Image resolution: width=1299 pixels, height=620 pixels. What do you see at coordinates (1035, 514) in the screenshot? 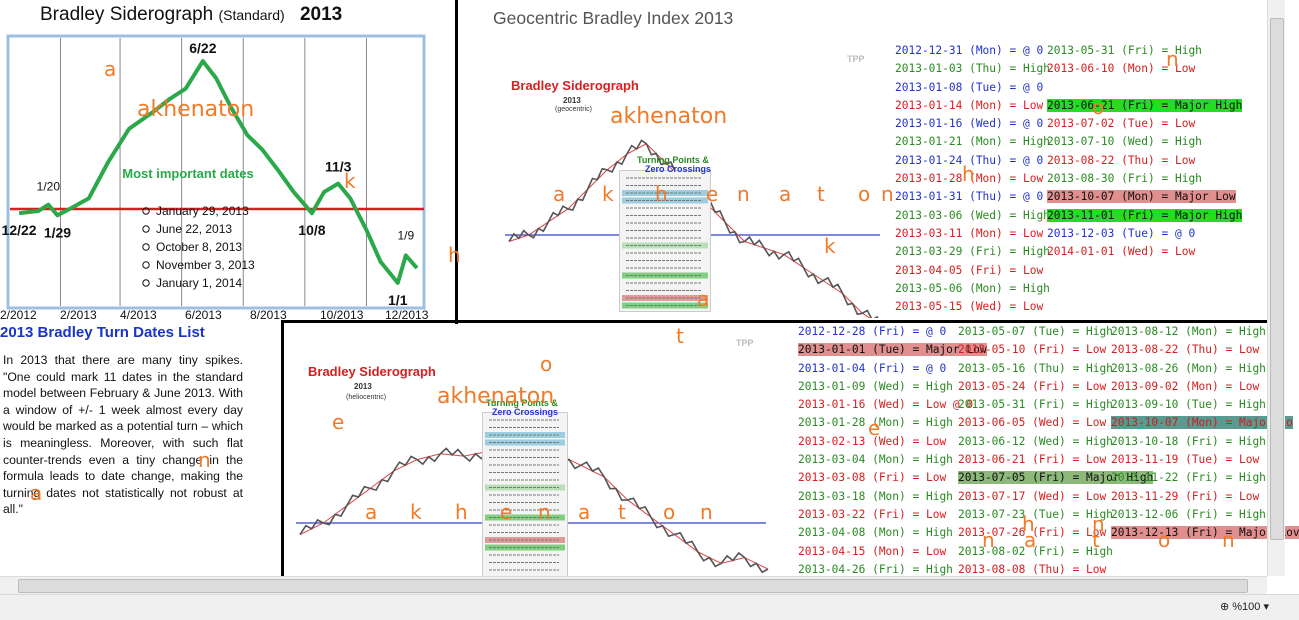
I see `turn-date-text: 2013-07-23 (Tue) = High` at bounding box center [1035, 514].